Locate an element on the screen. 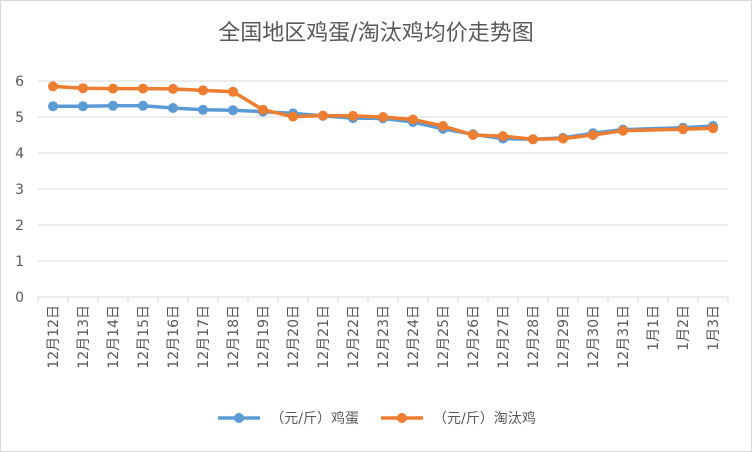 This screenshot has width=752, height=452. y-tick-label: 1 is located at coordinates (19, 262).